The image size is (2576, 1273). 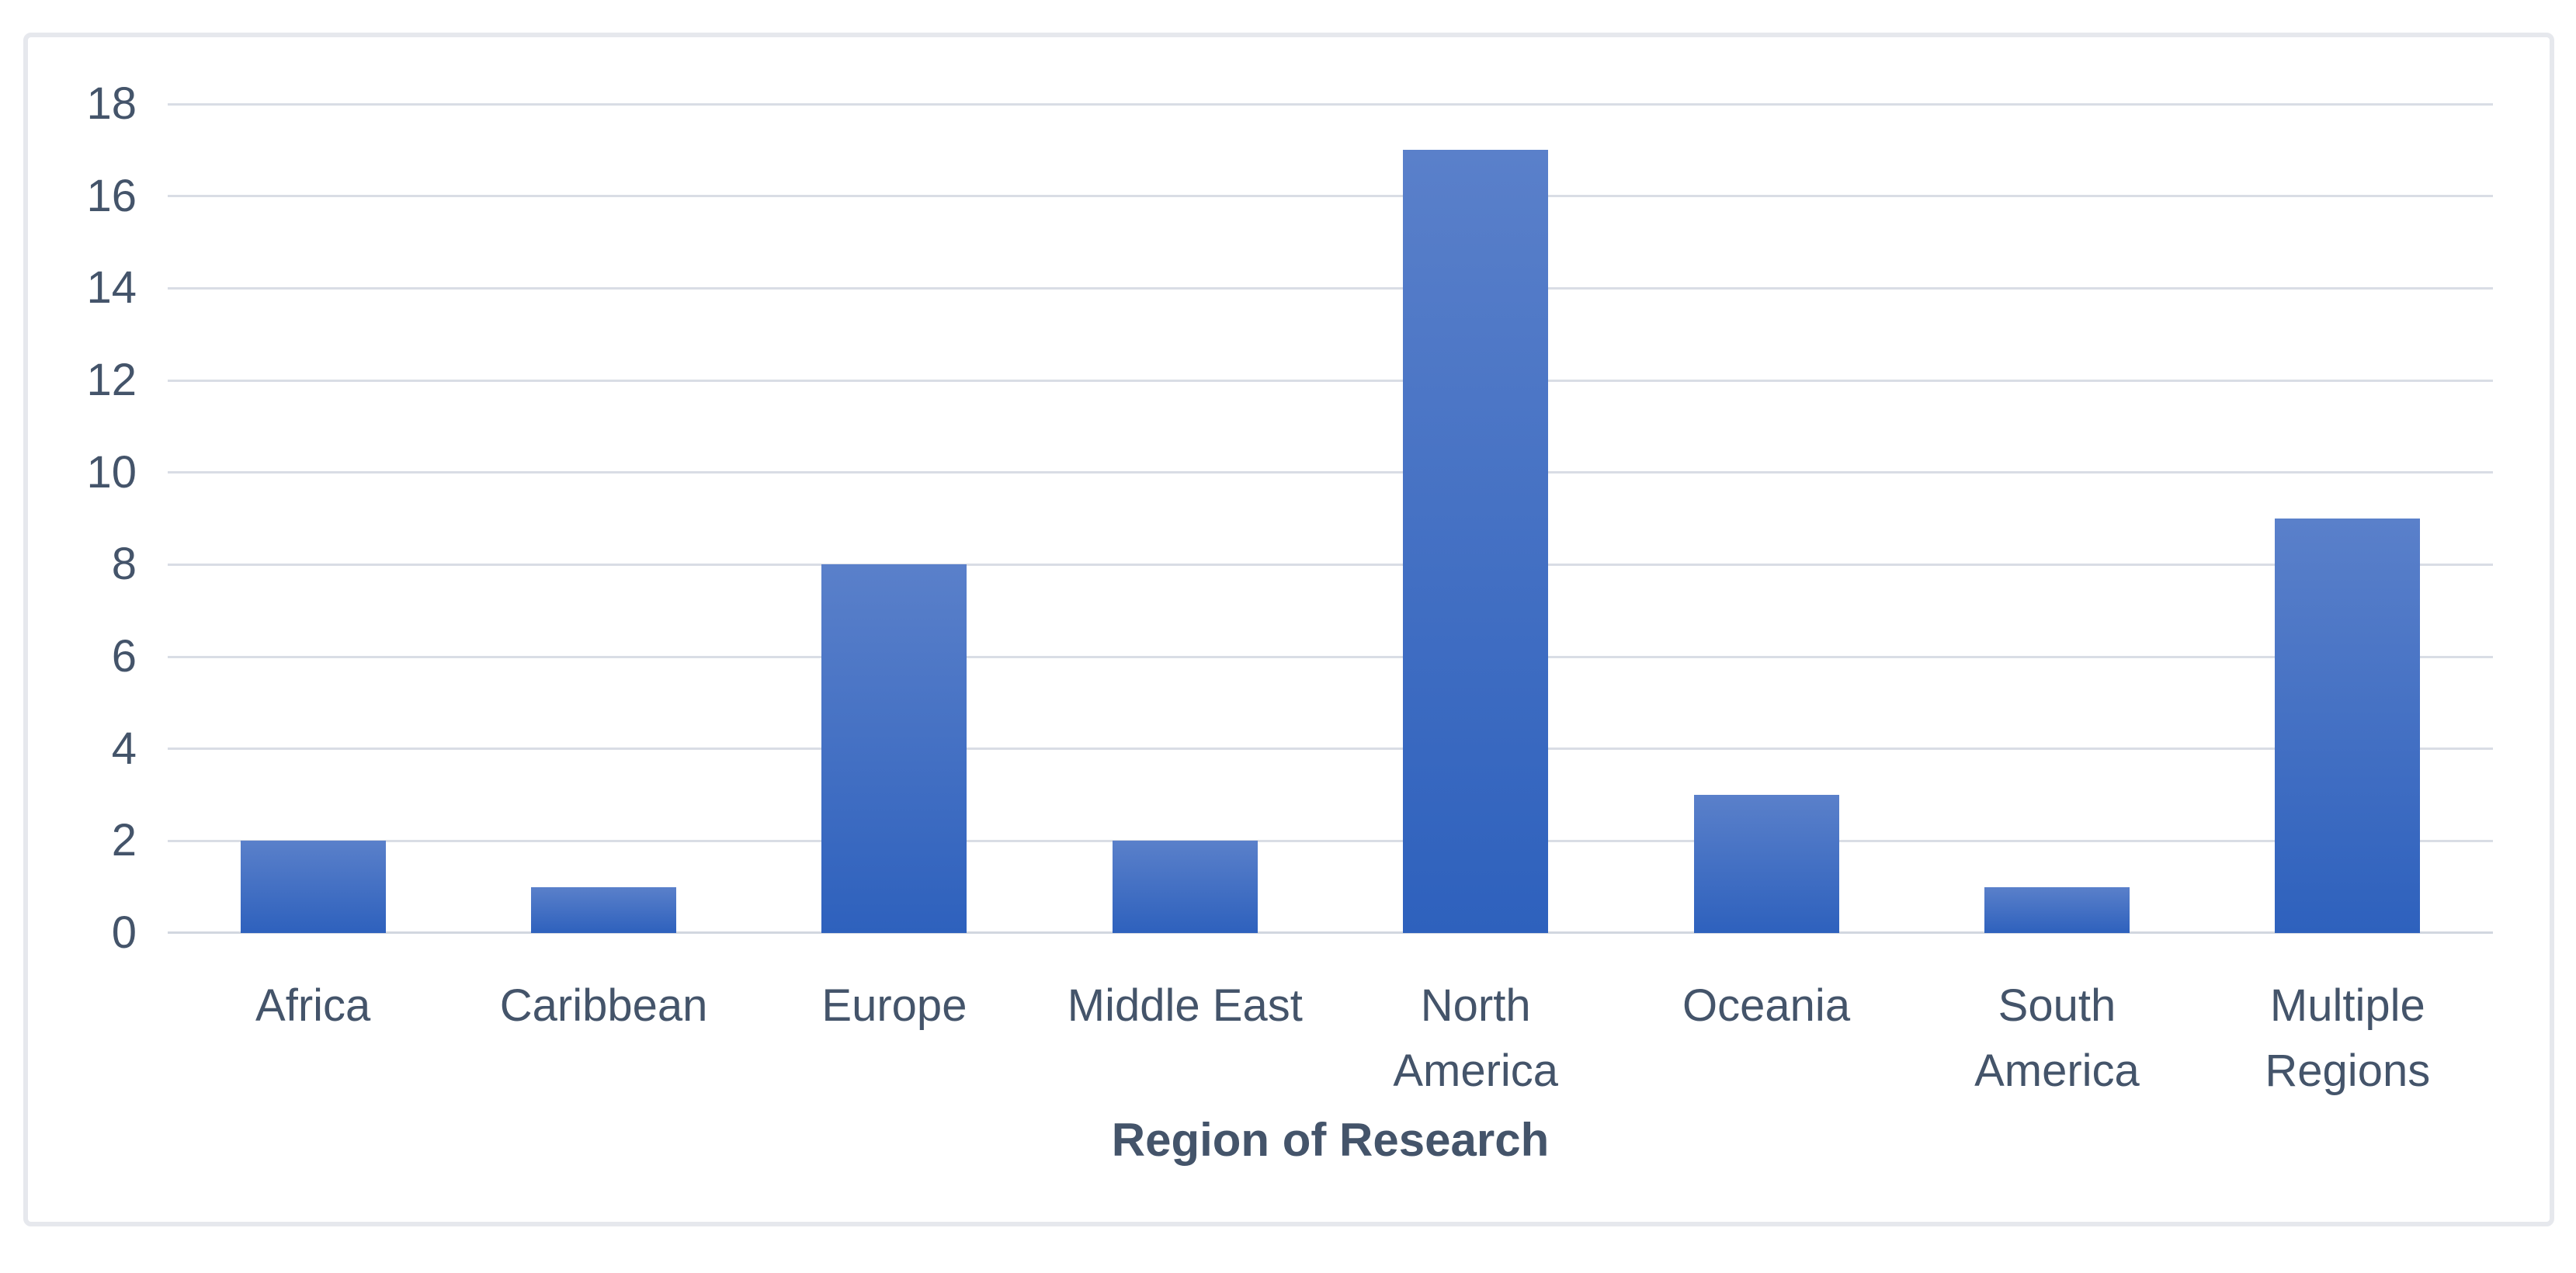 What do you see at coordinates (604, 910) in the screenshot?
I see `bar-caribbean` at bounding box center [604, 910].